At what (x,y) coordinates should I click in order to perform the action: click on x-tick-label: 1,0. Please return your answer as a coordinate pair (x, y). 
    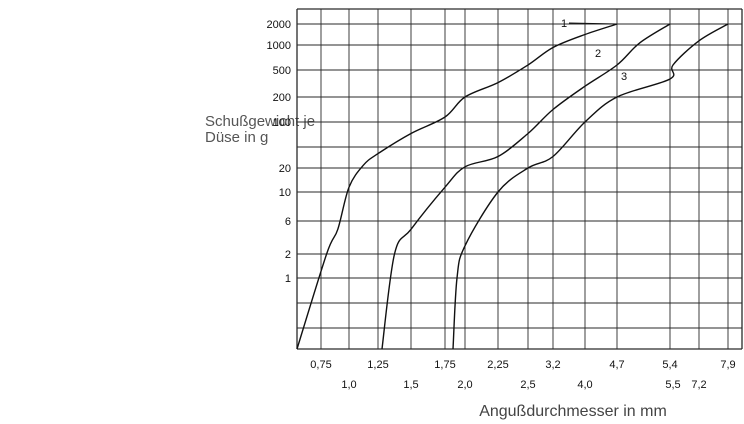
    Looking at the image, I should click on (348, 385).